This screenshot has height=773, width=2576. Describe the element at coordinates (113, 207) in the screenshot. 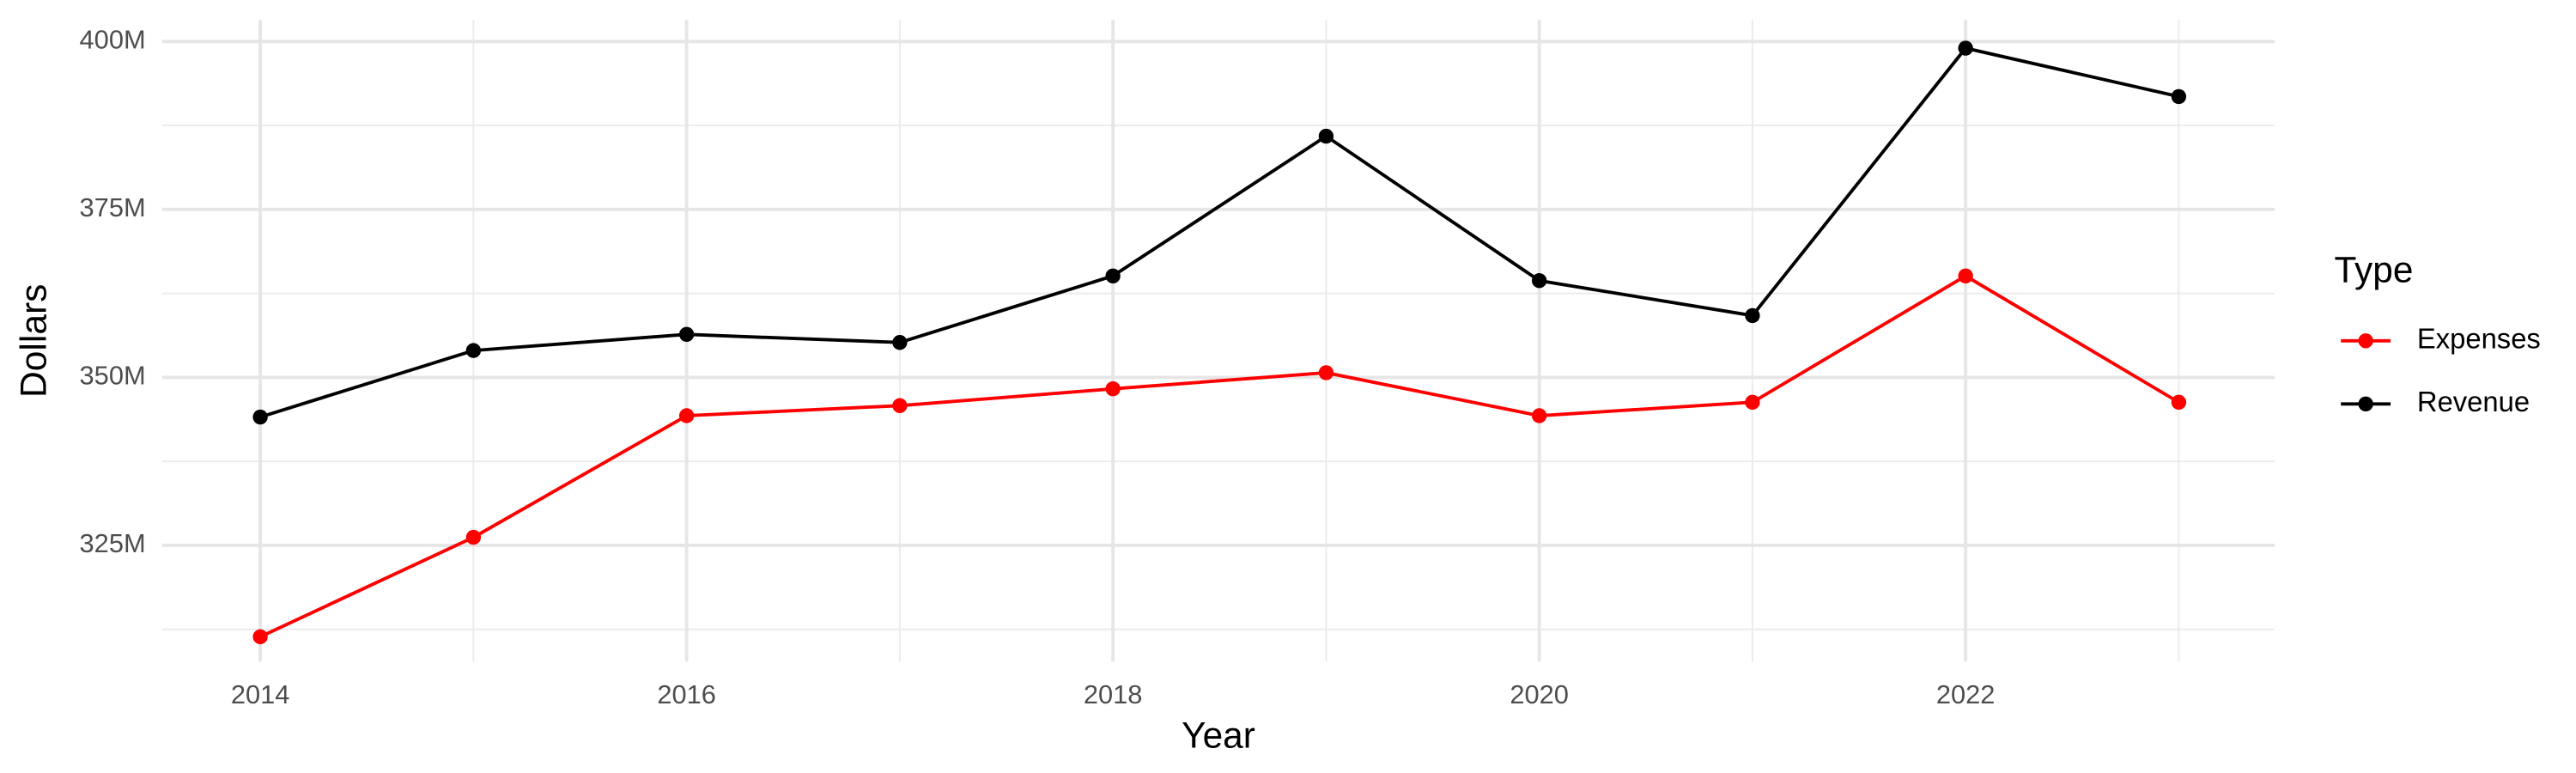

I see `y-tick-label: 375M` at that location.